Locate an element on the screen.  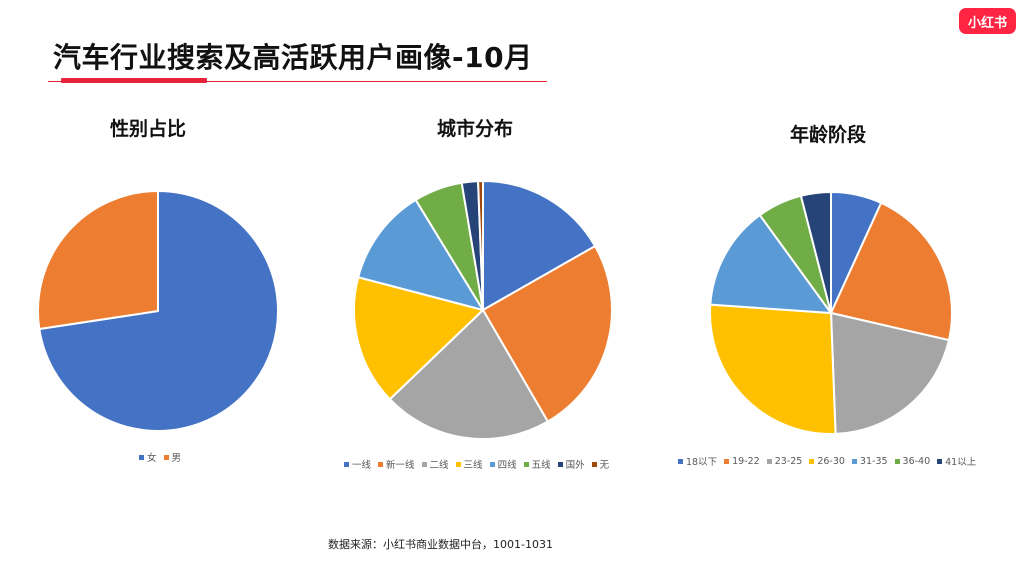
legend-label: 31-35 is located at coordinates (873, 461).